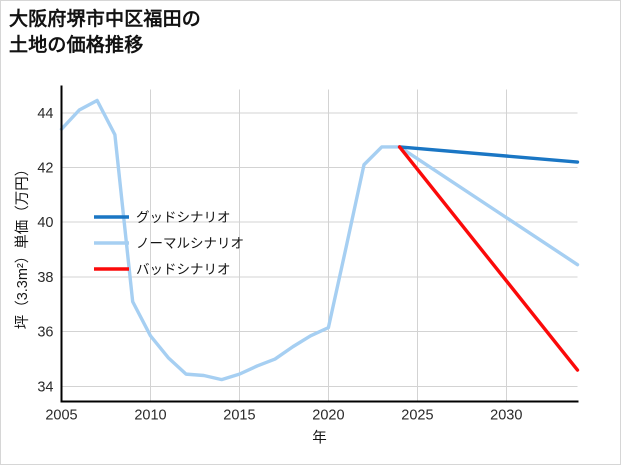 Image resolution: width=621 pixels, height=465 pixels. I want to click on x-tick-label: 2015, so click(239, 416).